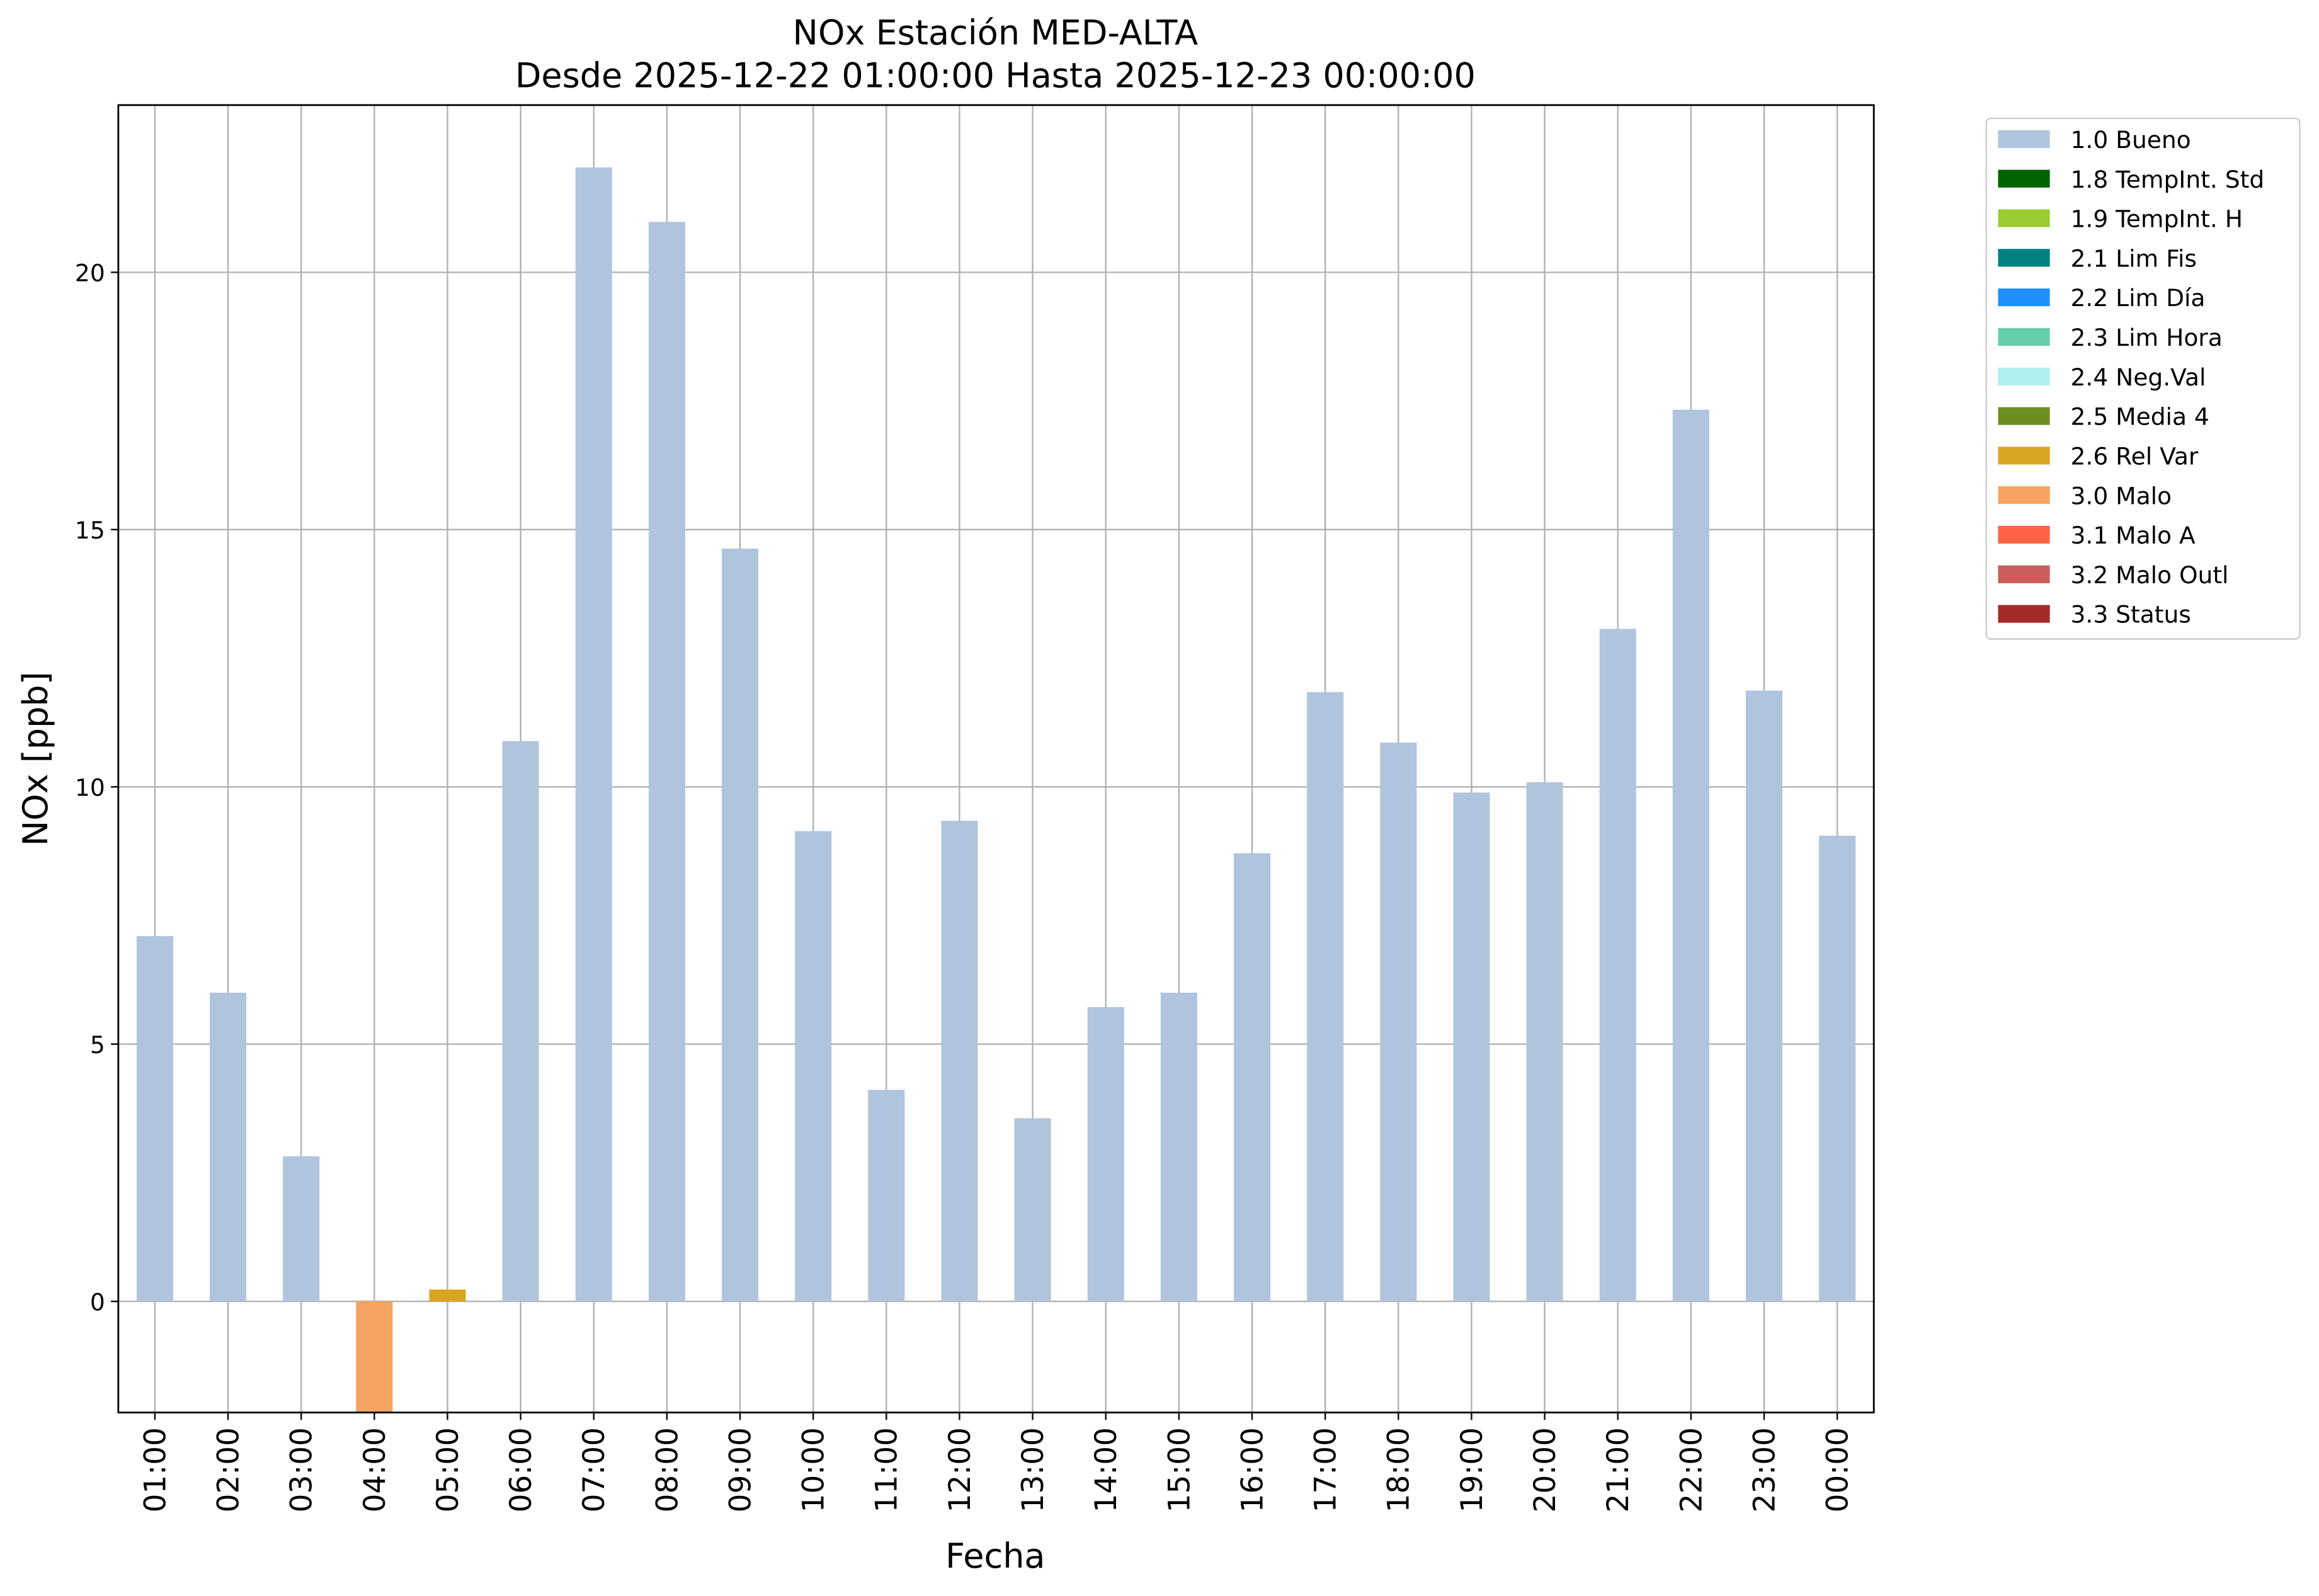 This screenshot has height=1596, width=2319. What do you see at coordinates (155, 1469) in the screenshot?
I see `x-tick-label: 01:00` at bounding box center [155, 1469].